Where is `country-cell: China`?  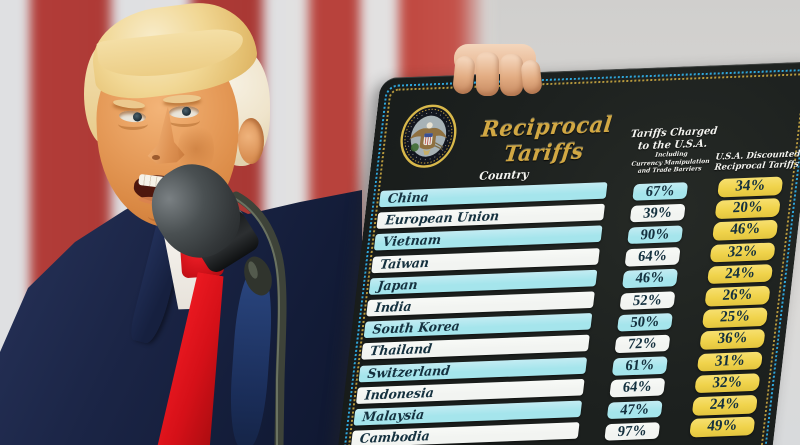
country-cell: China is located at coordinates (493, 195).